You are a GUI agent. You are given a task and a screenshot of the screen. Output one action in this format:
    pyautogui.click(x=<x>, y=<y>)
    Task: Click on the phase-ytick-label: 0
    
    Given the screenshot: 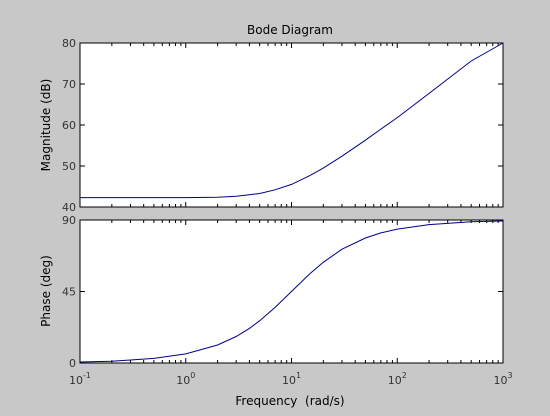 What is the action you would take?
    pyautogui.click(x=72, y=363)
    